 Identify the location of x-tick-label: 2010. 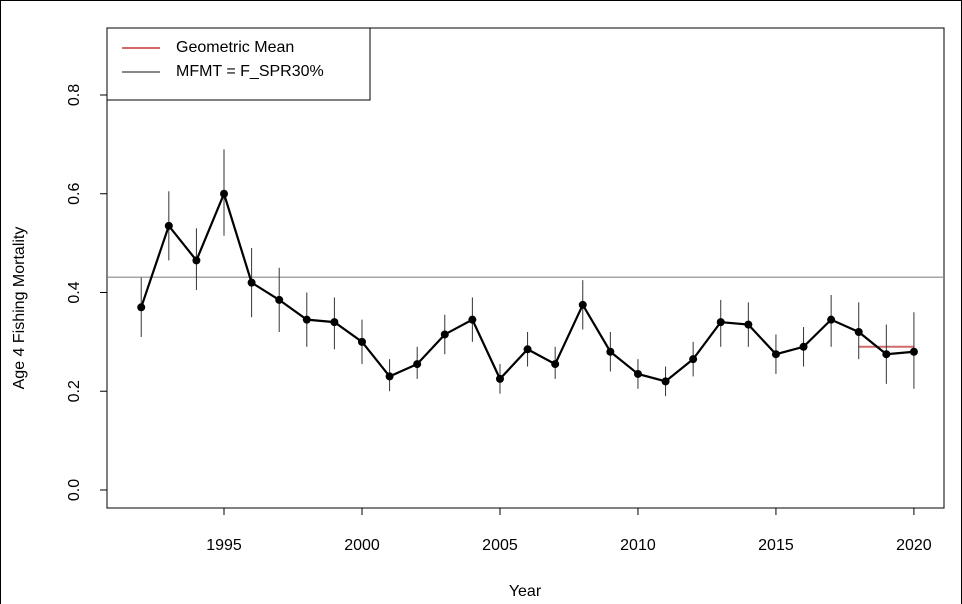
(638, 545).